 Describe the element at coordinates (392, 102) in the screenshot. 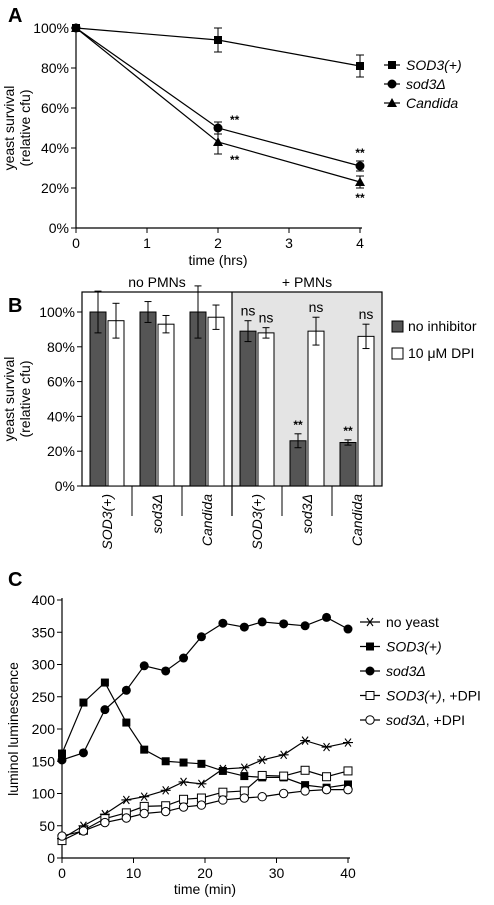

I see `legend-marker-candida` at that location.